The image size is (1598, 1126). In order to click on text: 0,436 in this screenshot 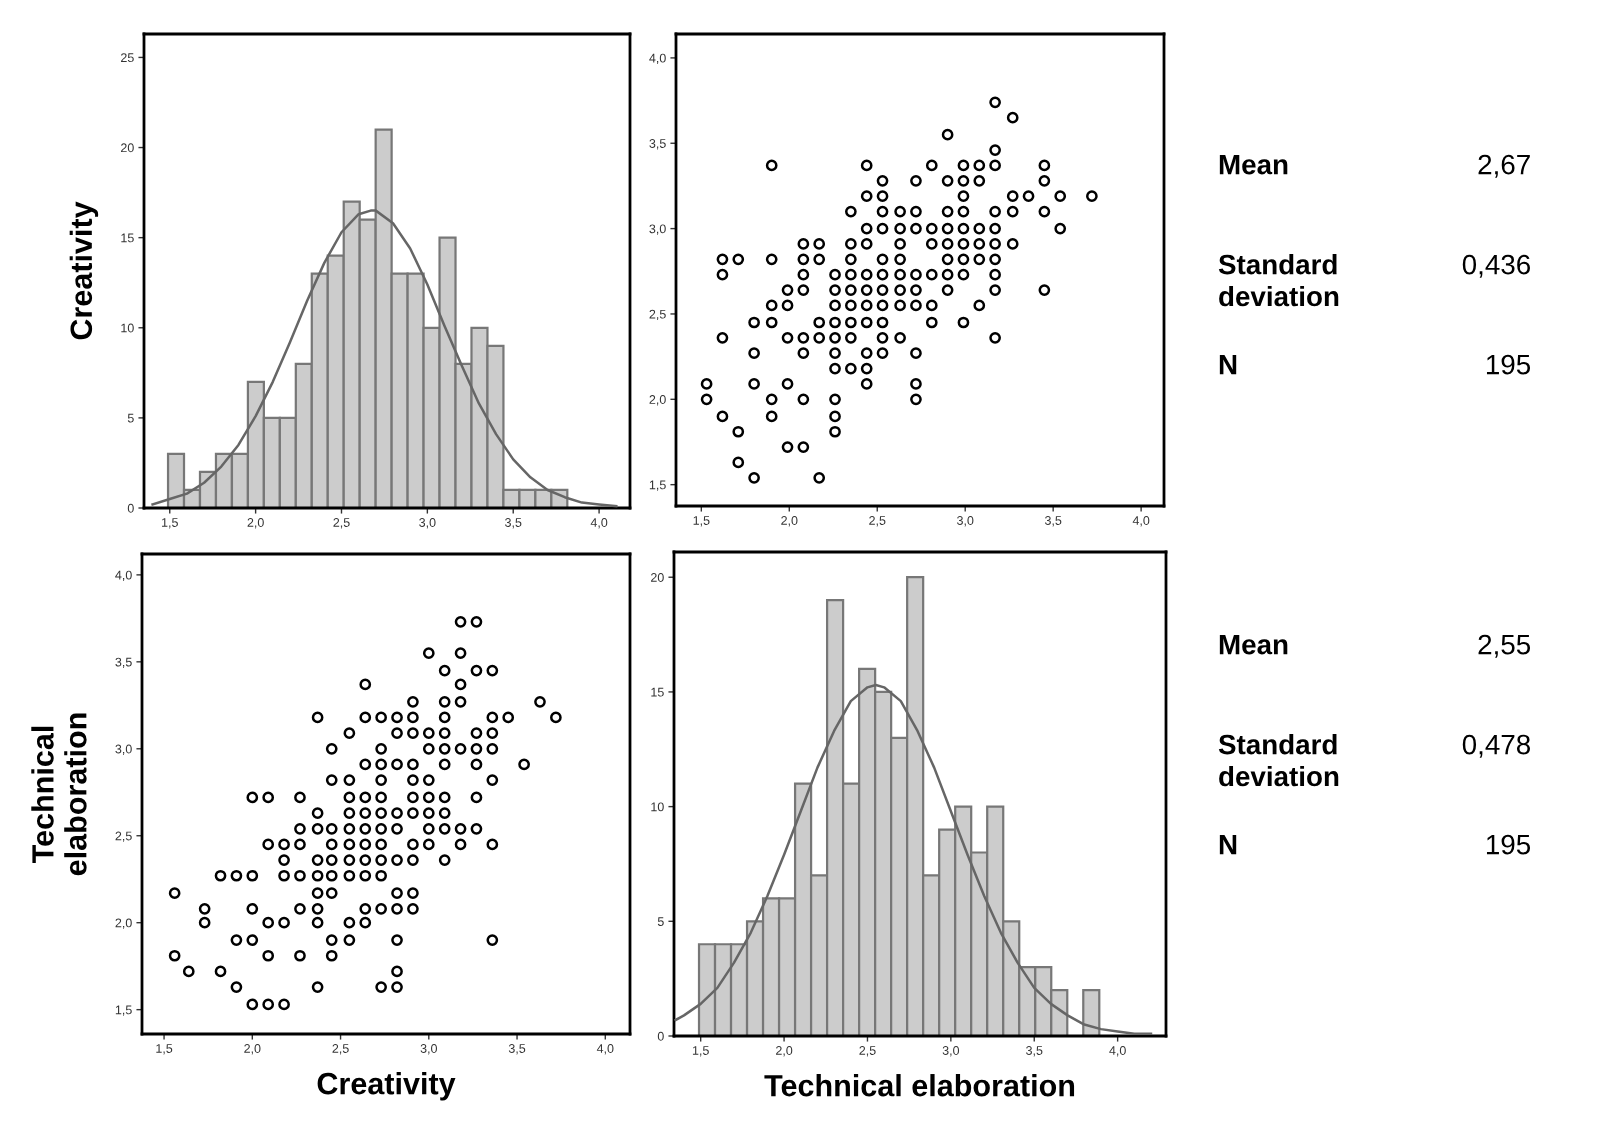, I will do `click(1496, 266)`.